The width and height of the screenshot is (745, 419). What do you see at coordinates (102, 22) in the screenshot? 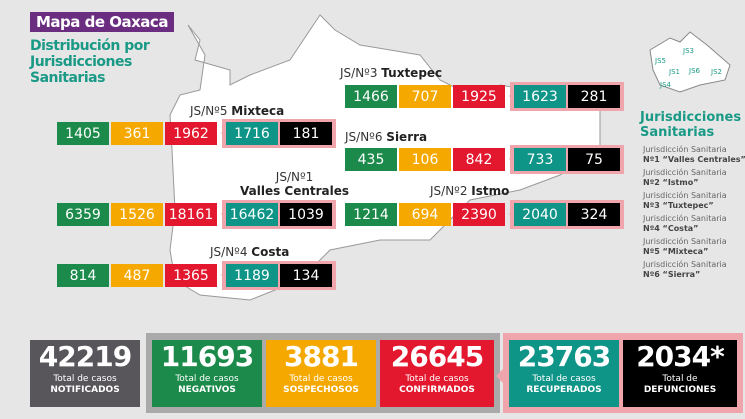
I see `page-title: Mapa de Oaxaca` at bounding box center [102, 22].